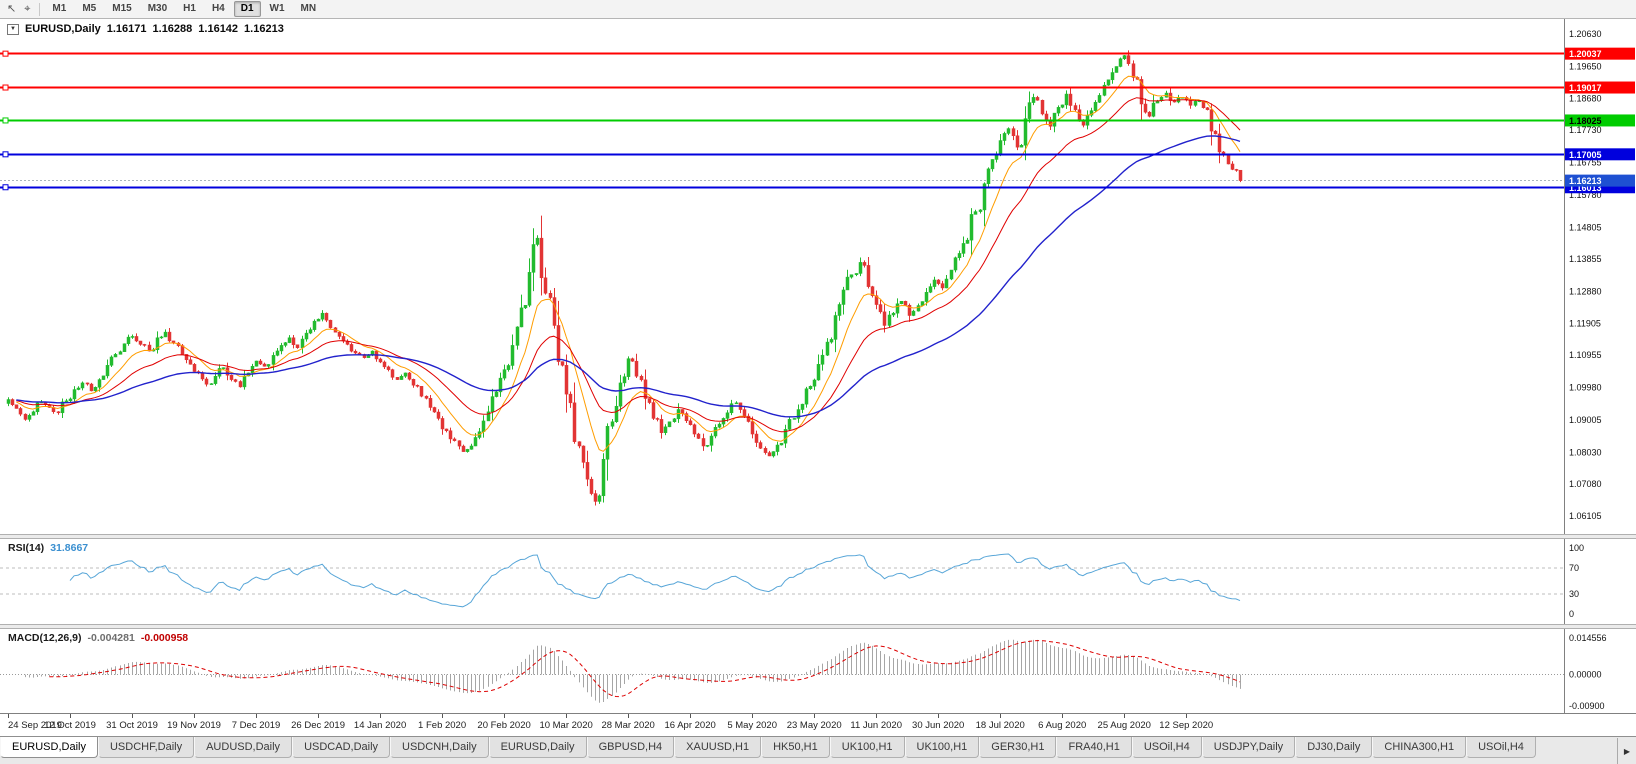 This screenshot has width=1636, height=764. Describe the element at coordinates (645, 669) in the screenshot. I see `macd-signal-line` at that location.